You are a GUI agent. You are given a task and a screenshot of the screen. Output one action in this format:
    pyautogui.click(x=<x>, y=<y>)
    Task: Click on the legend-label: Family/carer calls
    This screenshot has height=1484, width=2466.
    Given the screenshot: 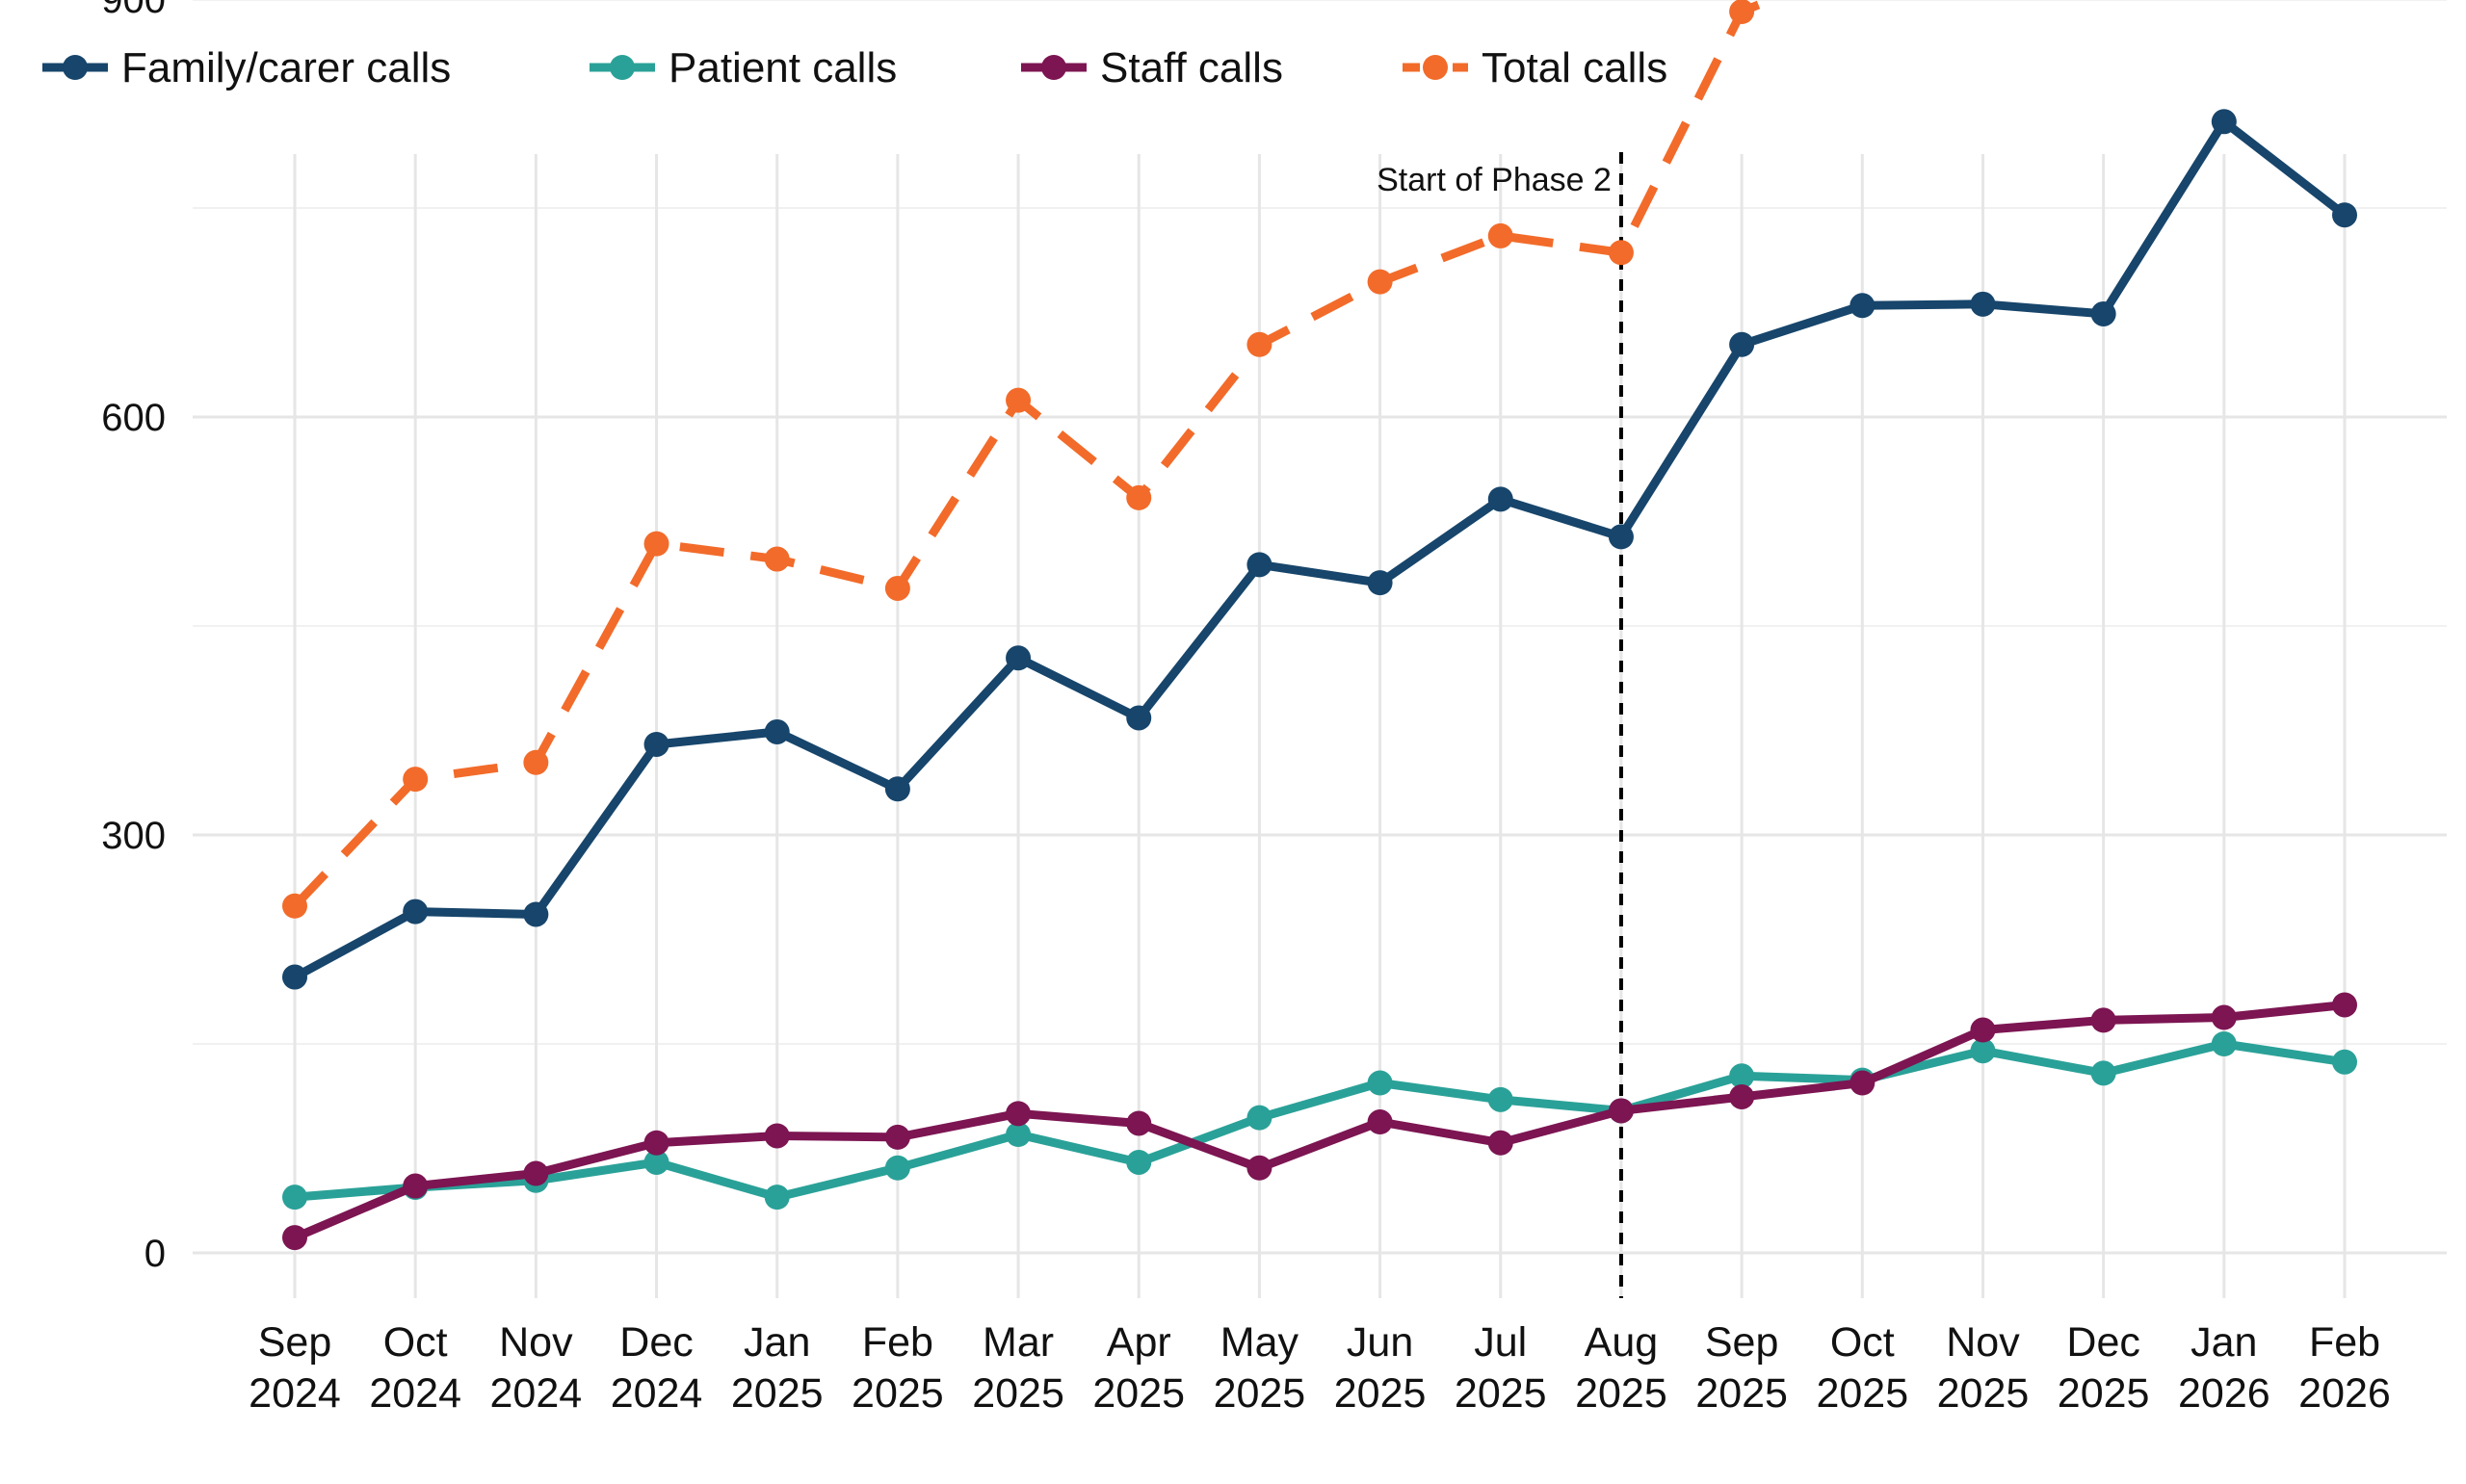 What is the action you would take?
    pyautogui.click(x=286, y=68)
    